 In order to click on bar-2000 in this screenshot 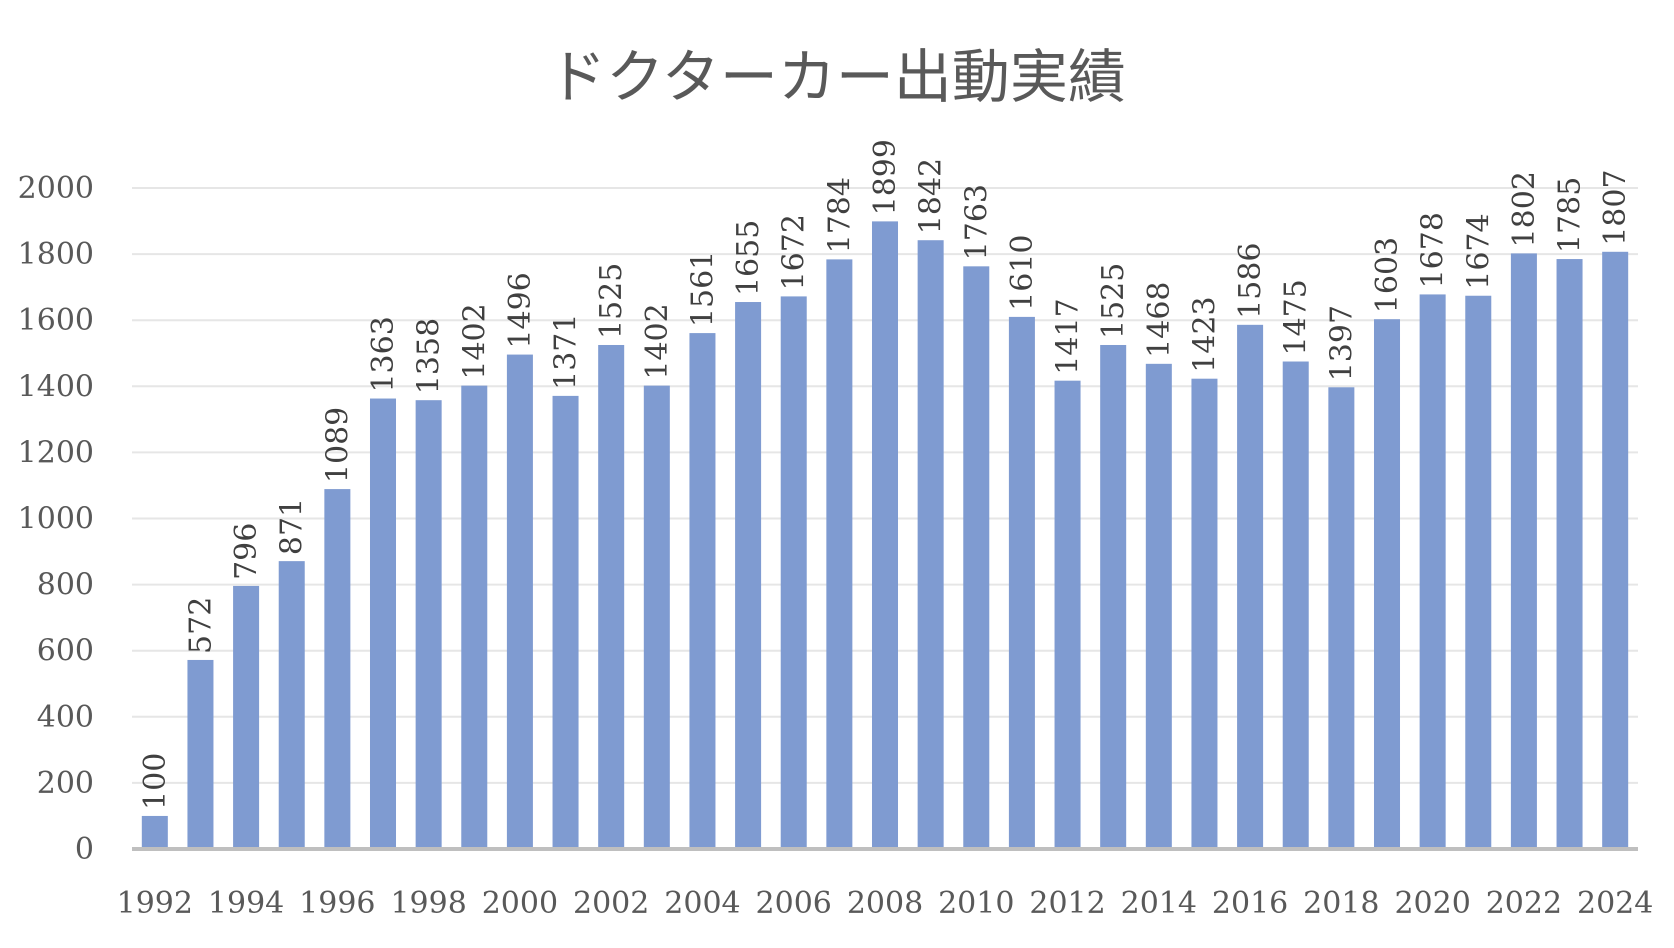, I will do `click(519, 601)`.